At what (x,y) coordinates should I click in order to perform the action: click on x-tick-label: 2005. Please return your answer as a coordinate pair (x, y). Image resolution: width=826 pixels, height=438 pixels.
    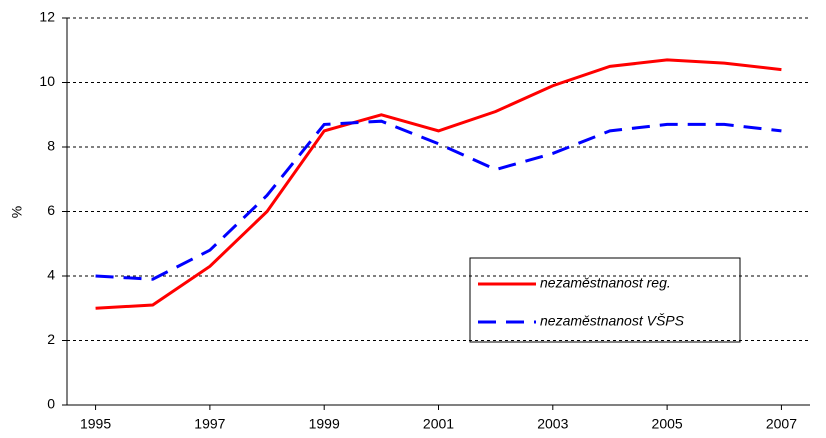
    Looking at the image, I should click on (667, 424).